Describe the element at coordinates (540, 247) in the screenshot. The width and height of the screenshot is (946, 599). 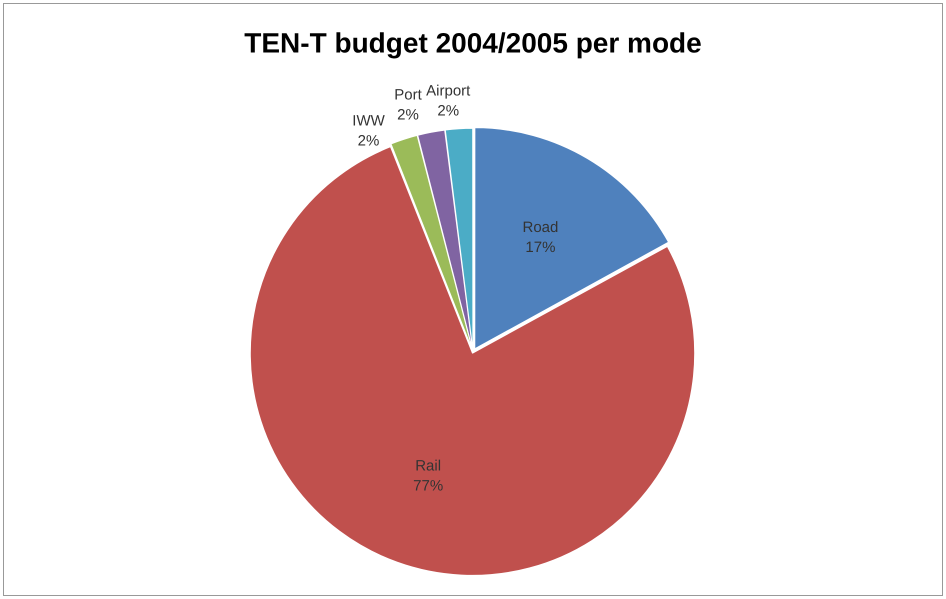
I see `data-label: 17%` at that location.